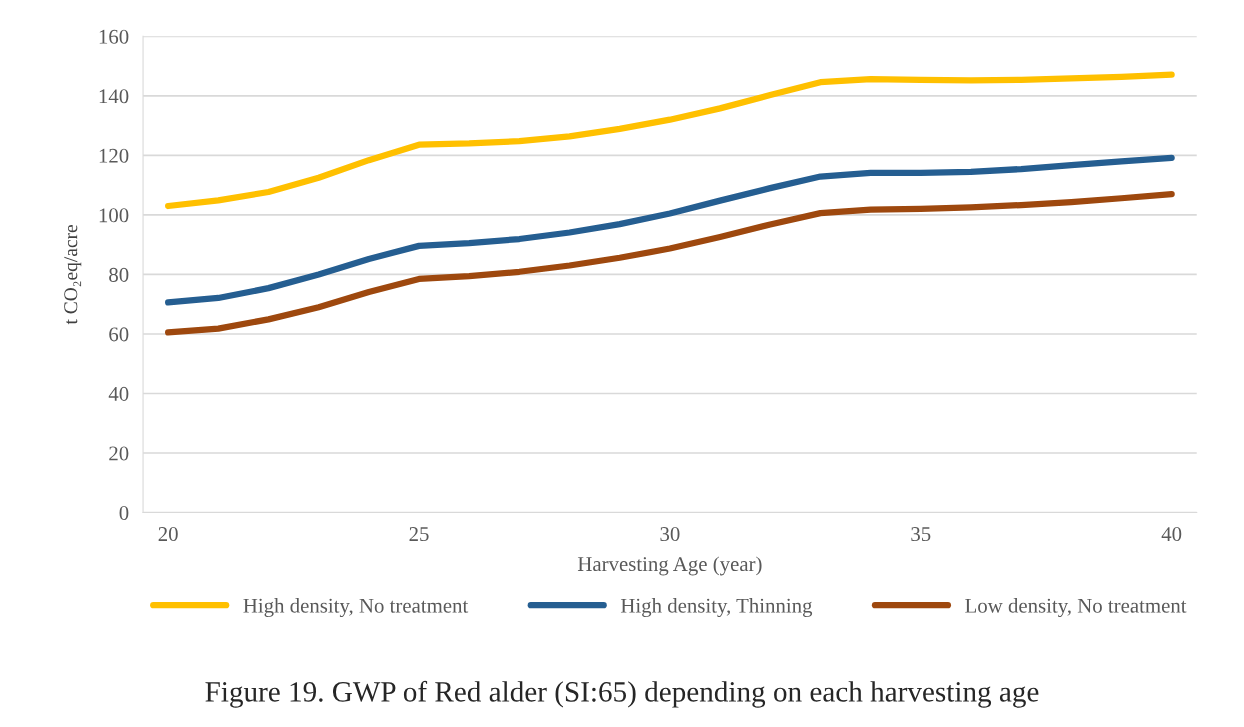  I want to click on legend-label: Low density, No treatment, so click(1076, 608).